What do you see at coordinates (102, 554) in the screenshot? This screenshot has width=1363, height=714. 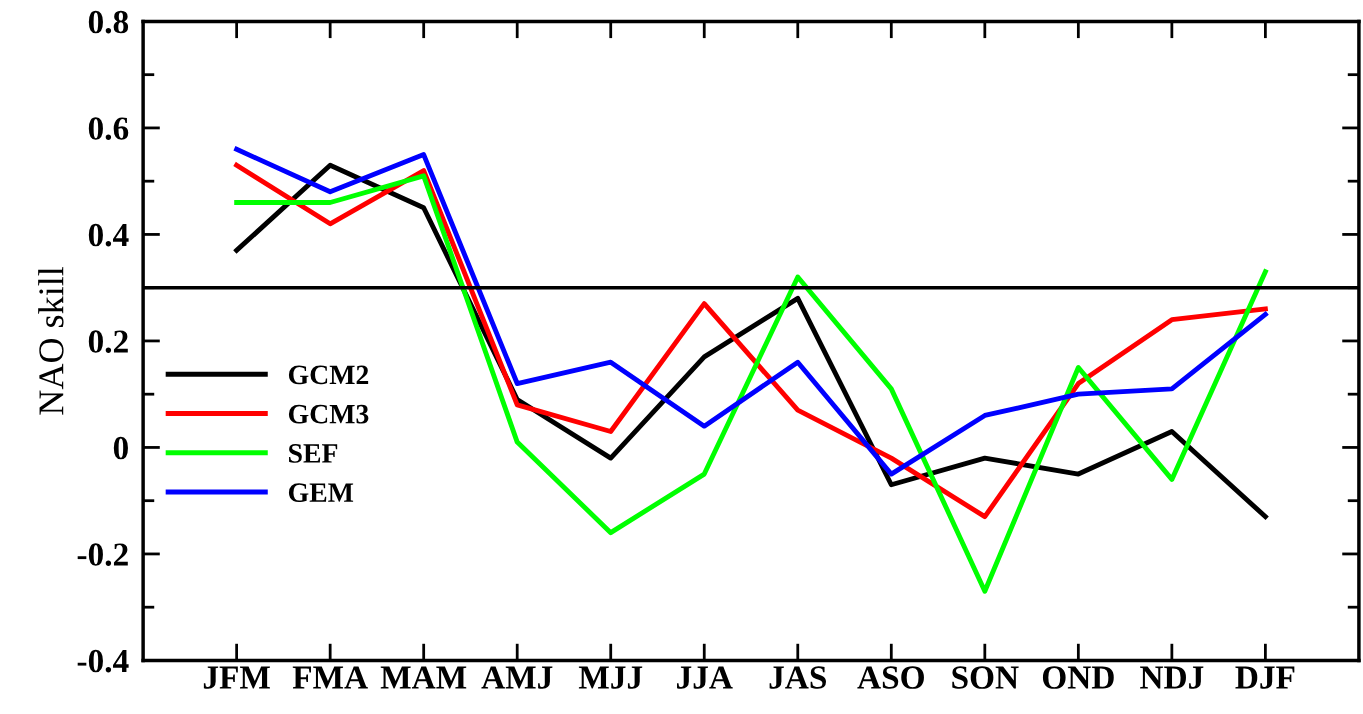 I see `y-tick-label: -0.2` at bounding box center [102, 554].